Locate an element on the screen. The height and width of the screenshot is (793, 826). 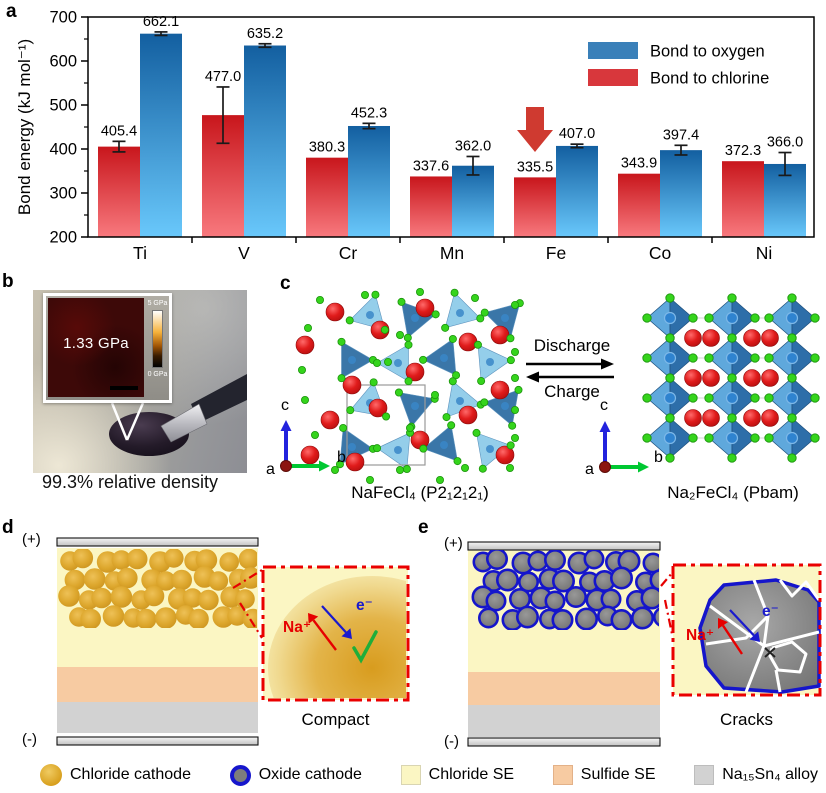
axis-c-arrow is located at coordinates (605, 444).